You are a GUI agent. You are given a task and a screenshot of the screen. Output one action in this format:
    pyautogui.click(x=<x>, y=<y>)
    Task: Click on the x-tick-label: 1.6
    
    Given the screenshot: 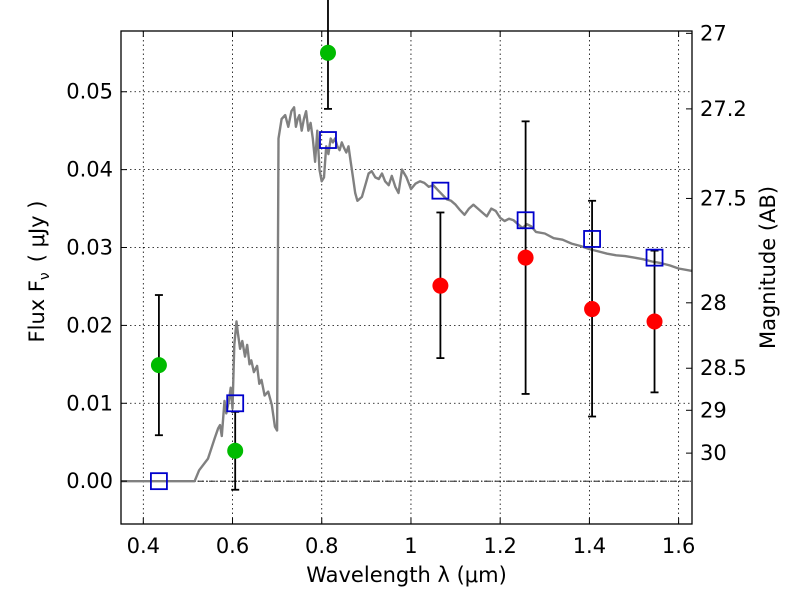 What is the action you would take?
    pyautogui.click(x=678, y=546)
    